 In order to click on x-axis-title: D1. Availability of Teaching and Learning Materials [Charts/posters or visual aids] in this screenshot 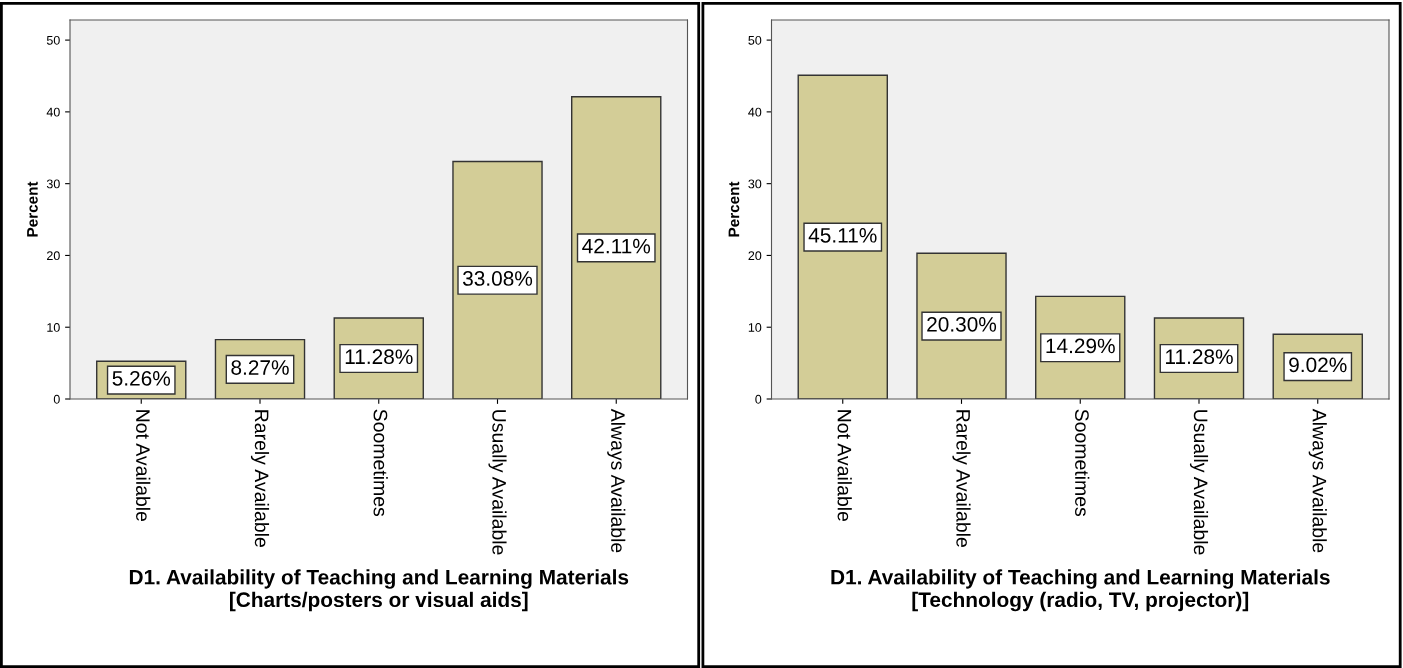, I will do `click(379, 590)`.